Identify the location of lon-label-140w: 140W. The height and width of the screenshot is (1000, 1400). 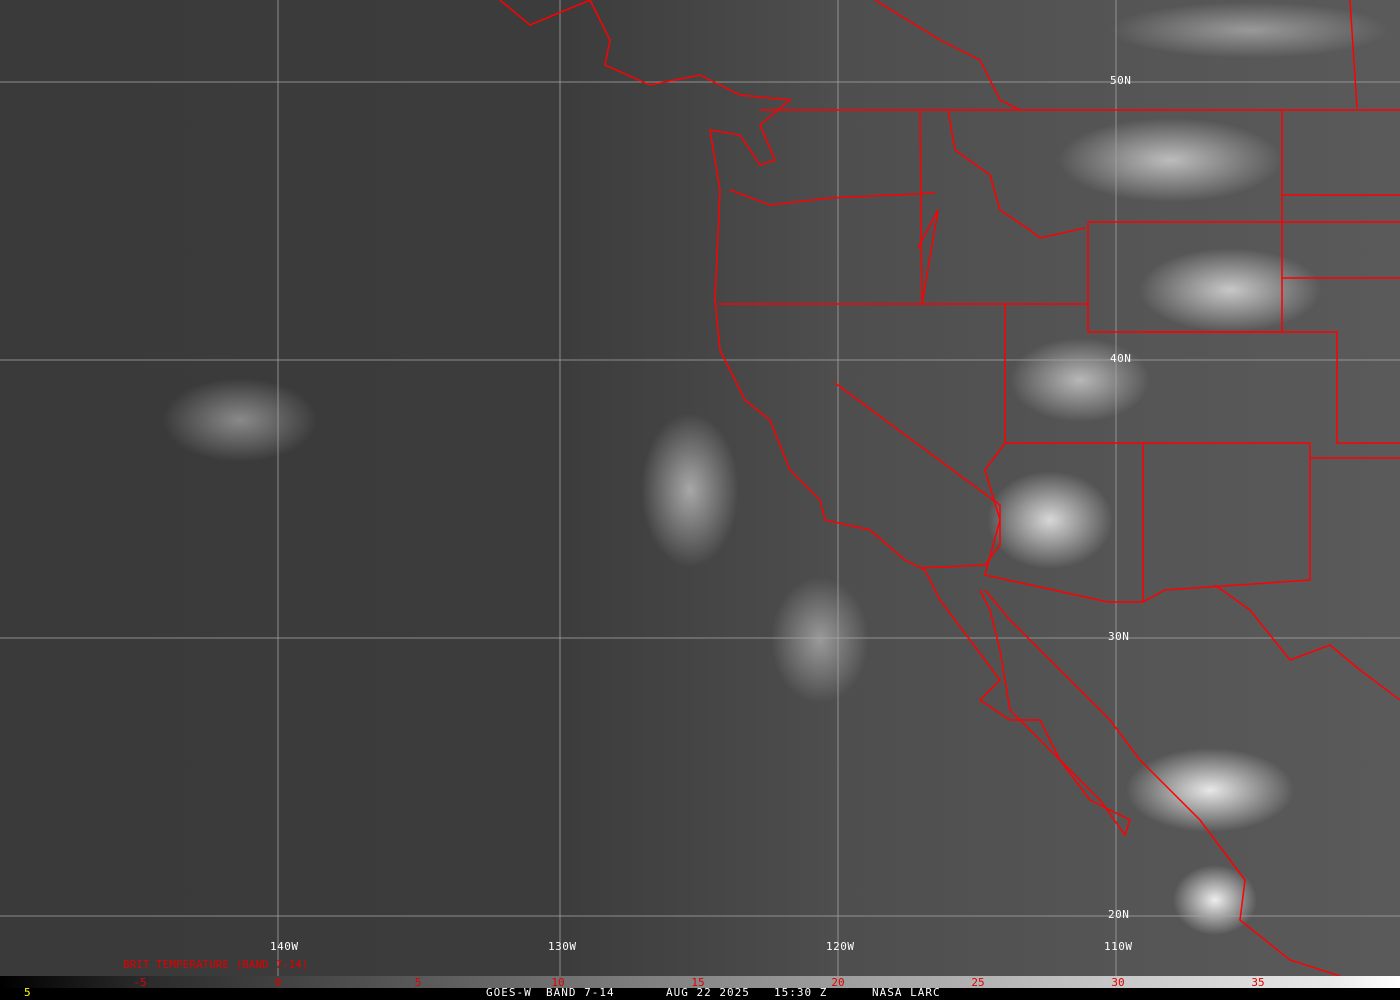
(284, 946).